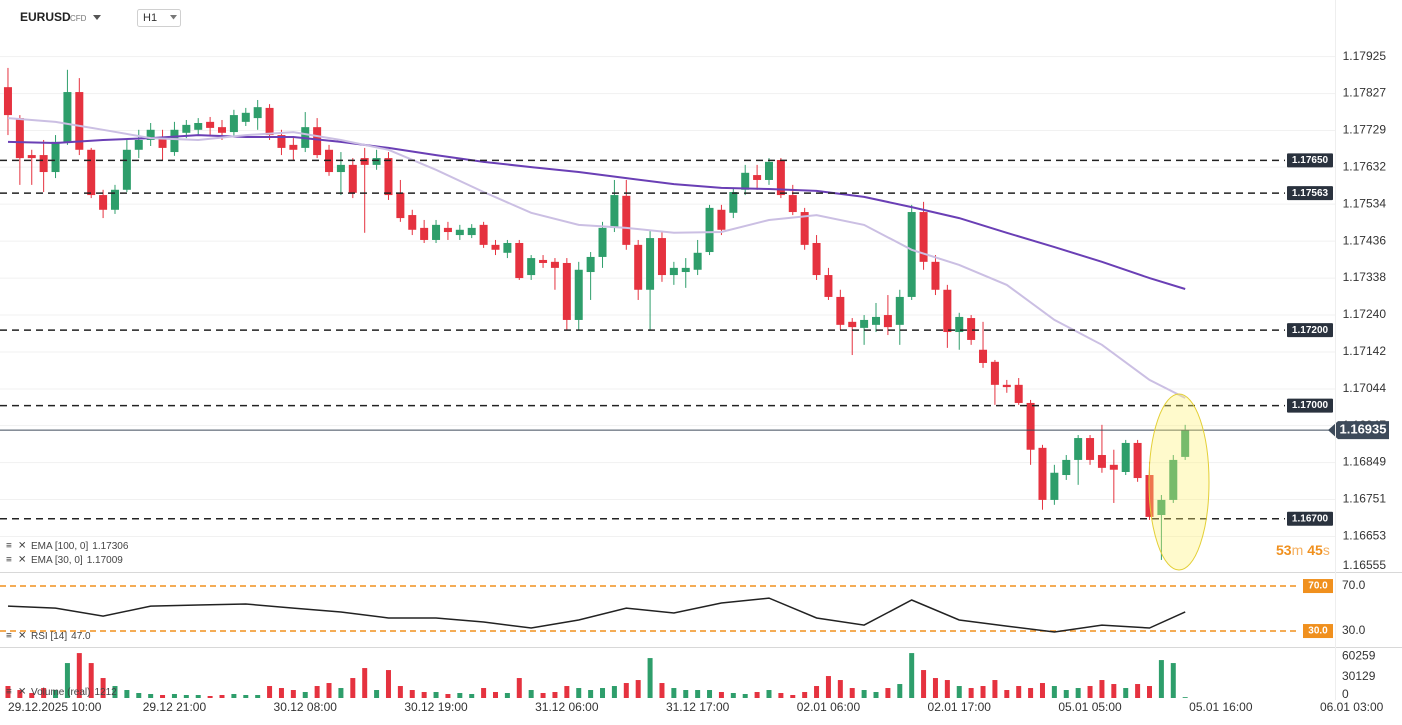 The height and width of the screenshot is (725, 1402). Describe the element at coordinates (1326, 550) in the screenshot. I see `timer-seconds-unit: s` at that location.